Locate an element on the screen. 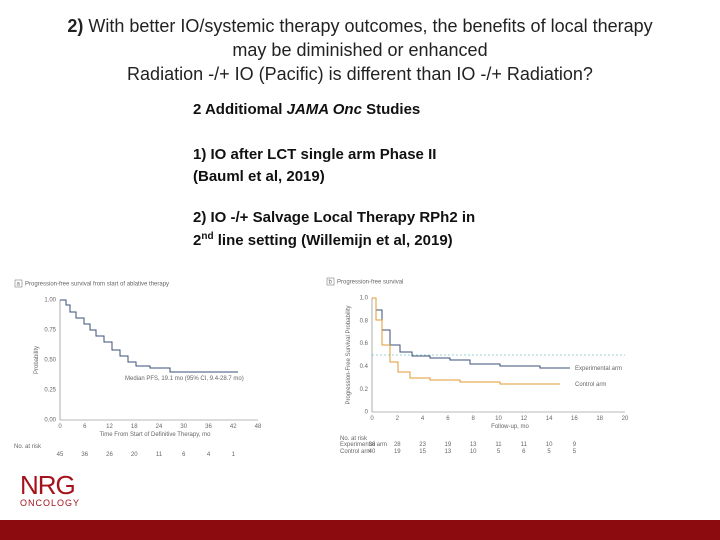  y-axis-label: Probability is located at coordinates (37, 360).